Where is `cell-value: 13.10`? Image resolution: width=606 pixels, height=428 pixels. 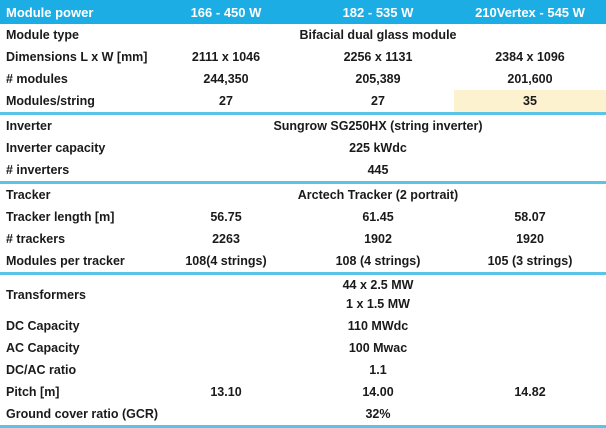 cell-value: 13.10 is located at coordinates (226, 392).